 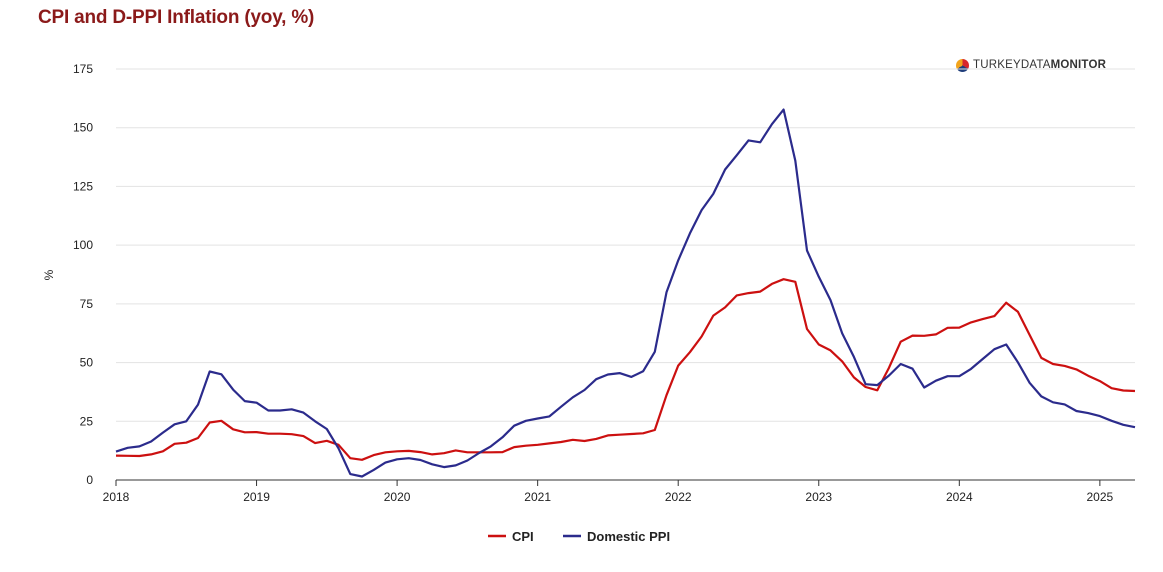 I want to click on legend-item: CPI, so click(x=511, y=536).